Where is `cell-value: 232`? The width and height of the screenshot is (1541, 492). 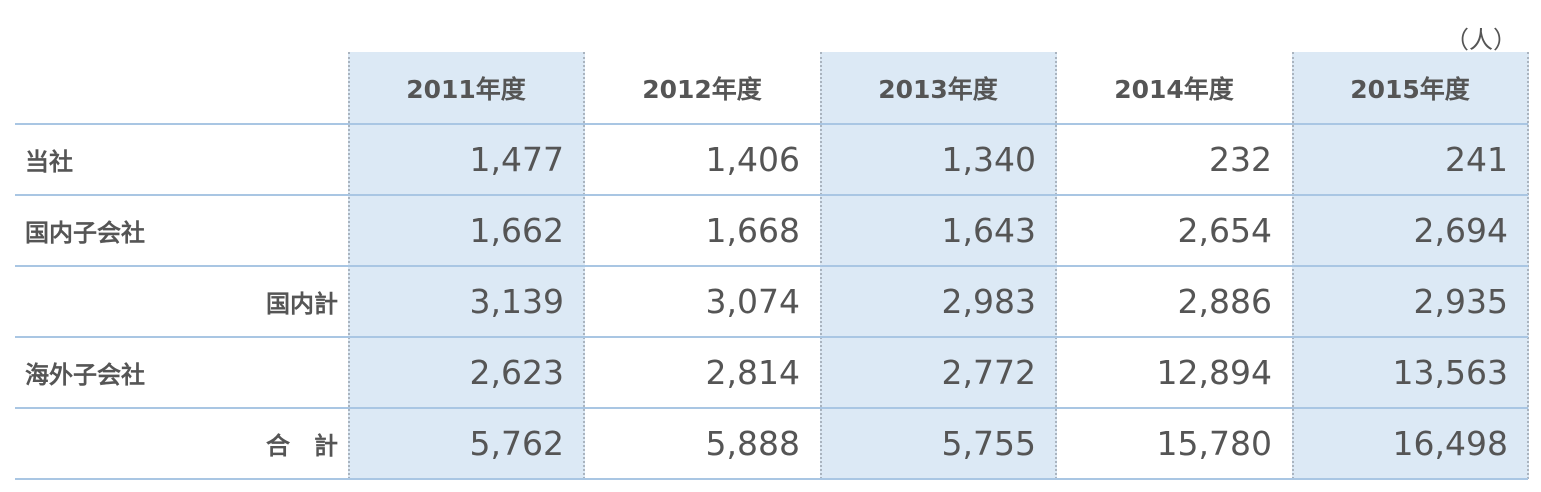
cell-value: 232 is located at coordinates (1240, 159).